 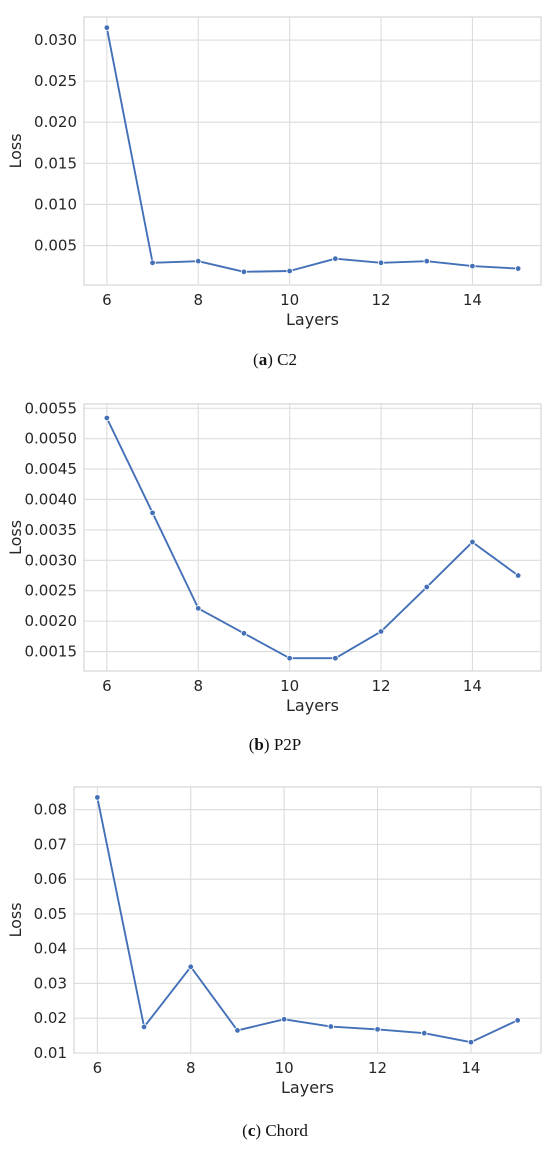 What do you see at coordinates (55, 246) in the screenshot?
I see `y-tick-label-a: 0.005` at bounding box center [55, 246].